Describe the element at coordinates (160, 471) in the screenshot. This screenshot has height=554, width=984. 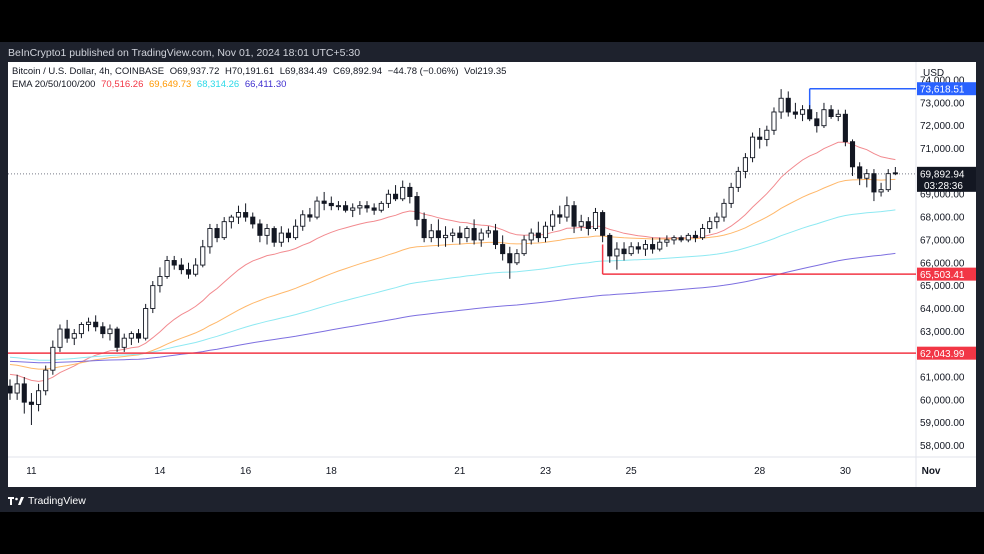
I see `x-tick-label: 14` at that location.